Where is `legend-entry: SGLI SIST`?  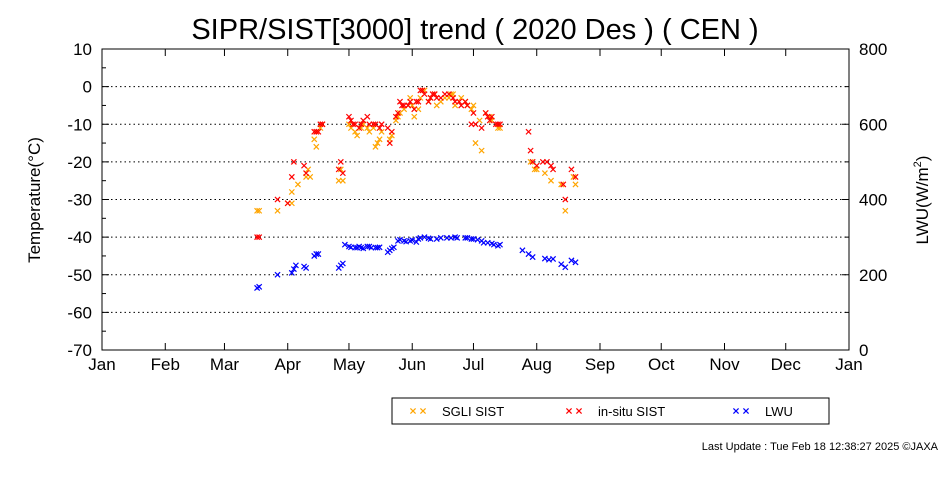 legend-entry: SGLI SIST is located at coordinates (456, 411).